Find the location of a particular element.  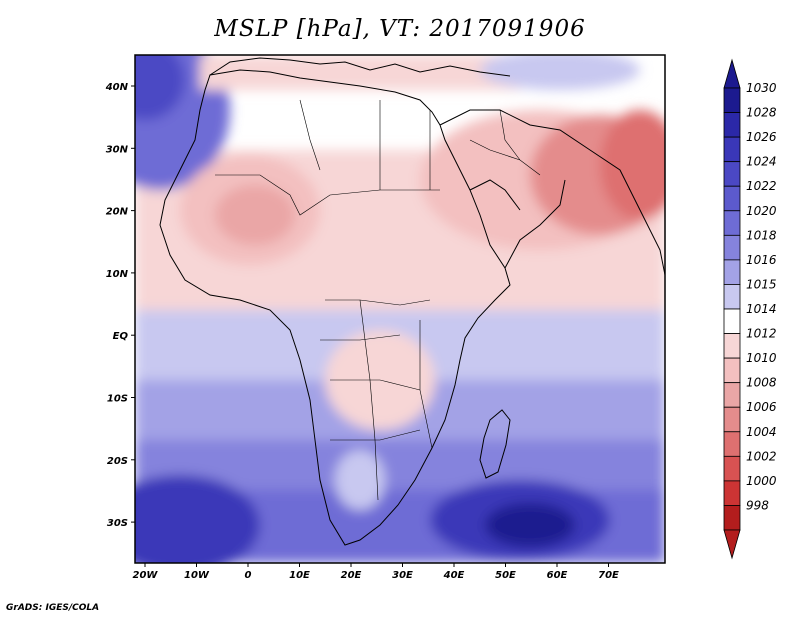

pressure-sahara-low-core is located at coordinates (255, 215).